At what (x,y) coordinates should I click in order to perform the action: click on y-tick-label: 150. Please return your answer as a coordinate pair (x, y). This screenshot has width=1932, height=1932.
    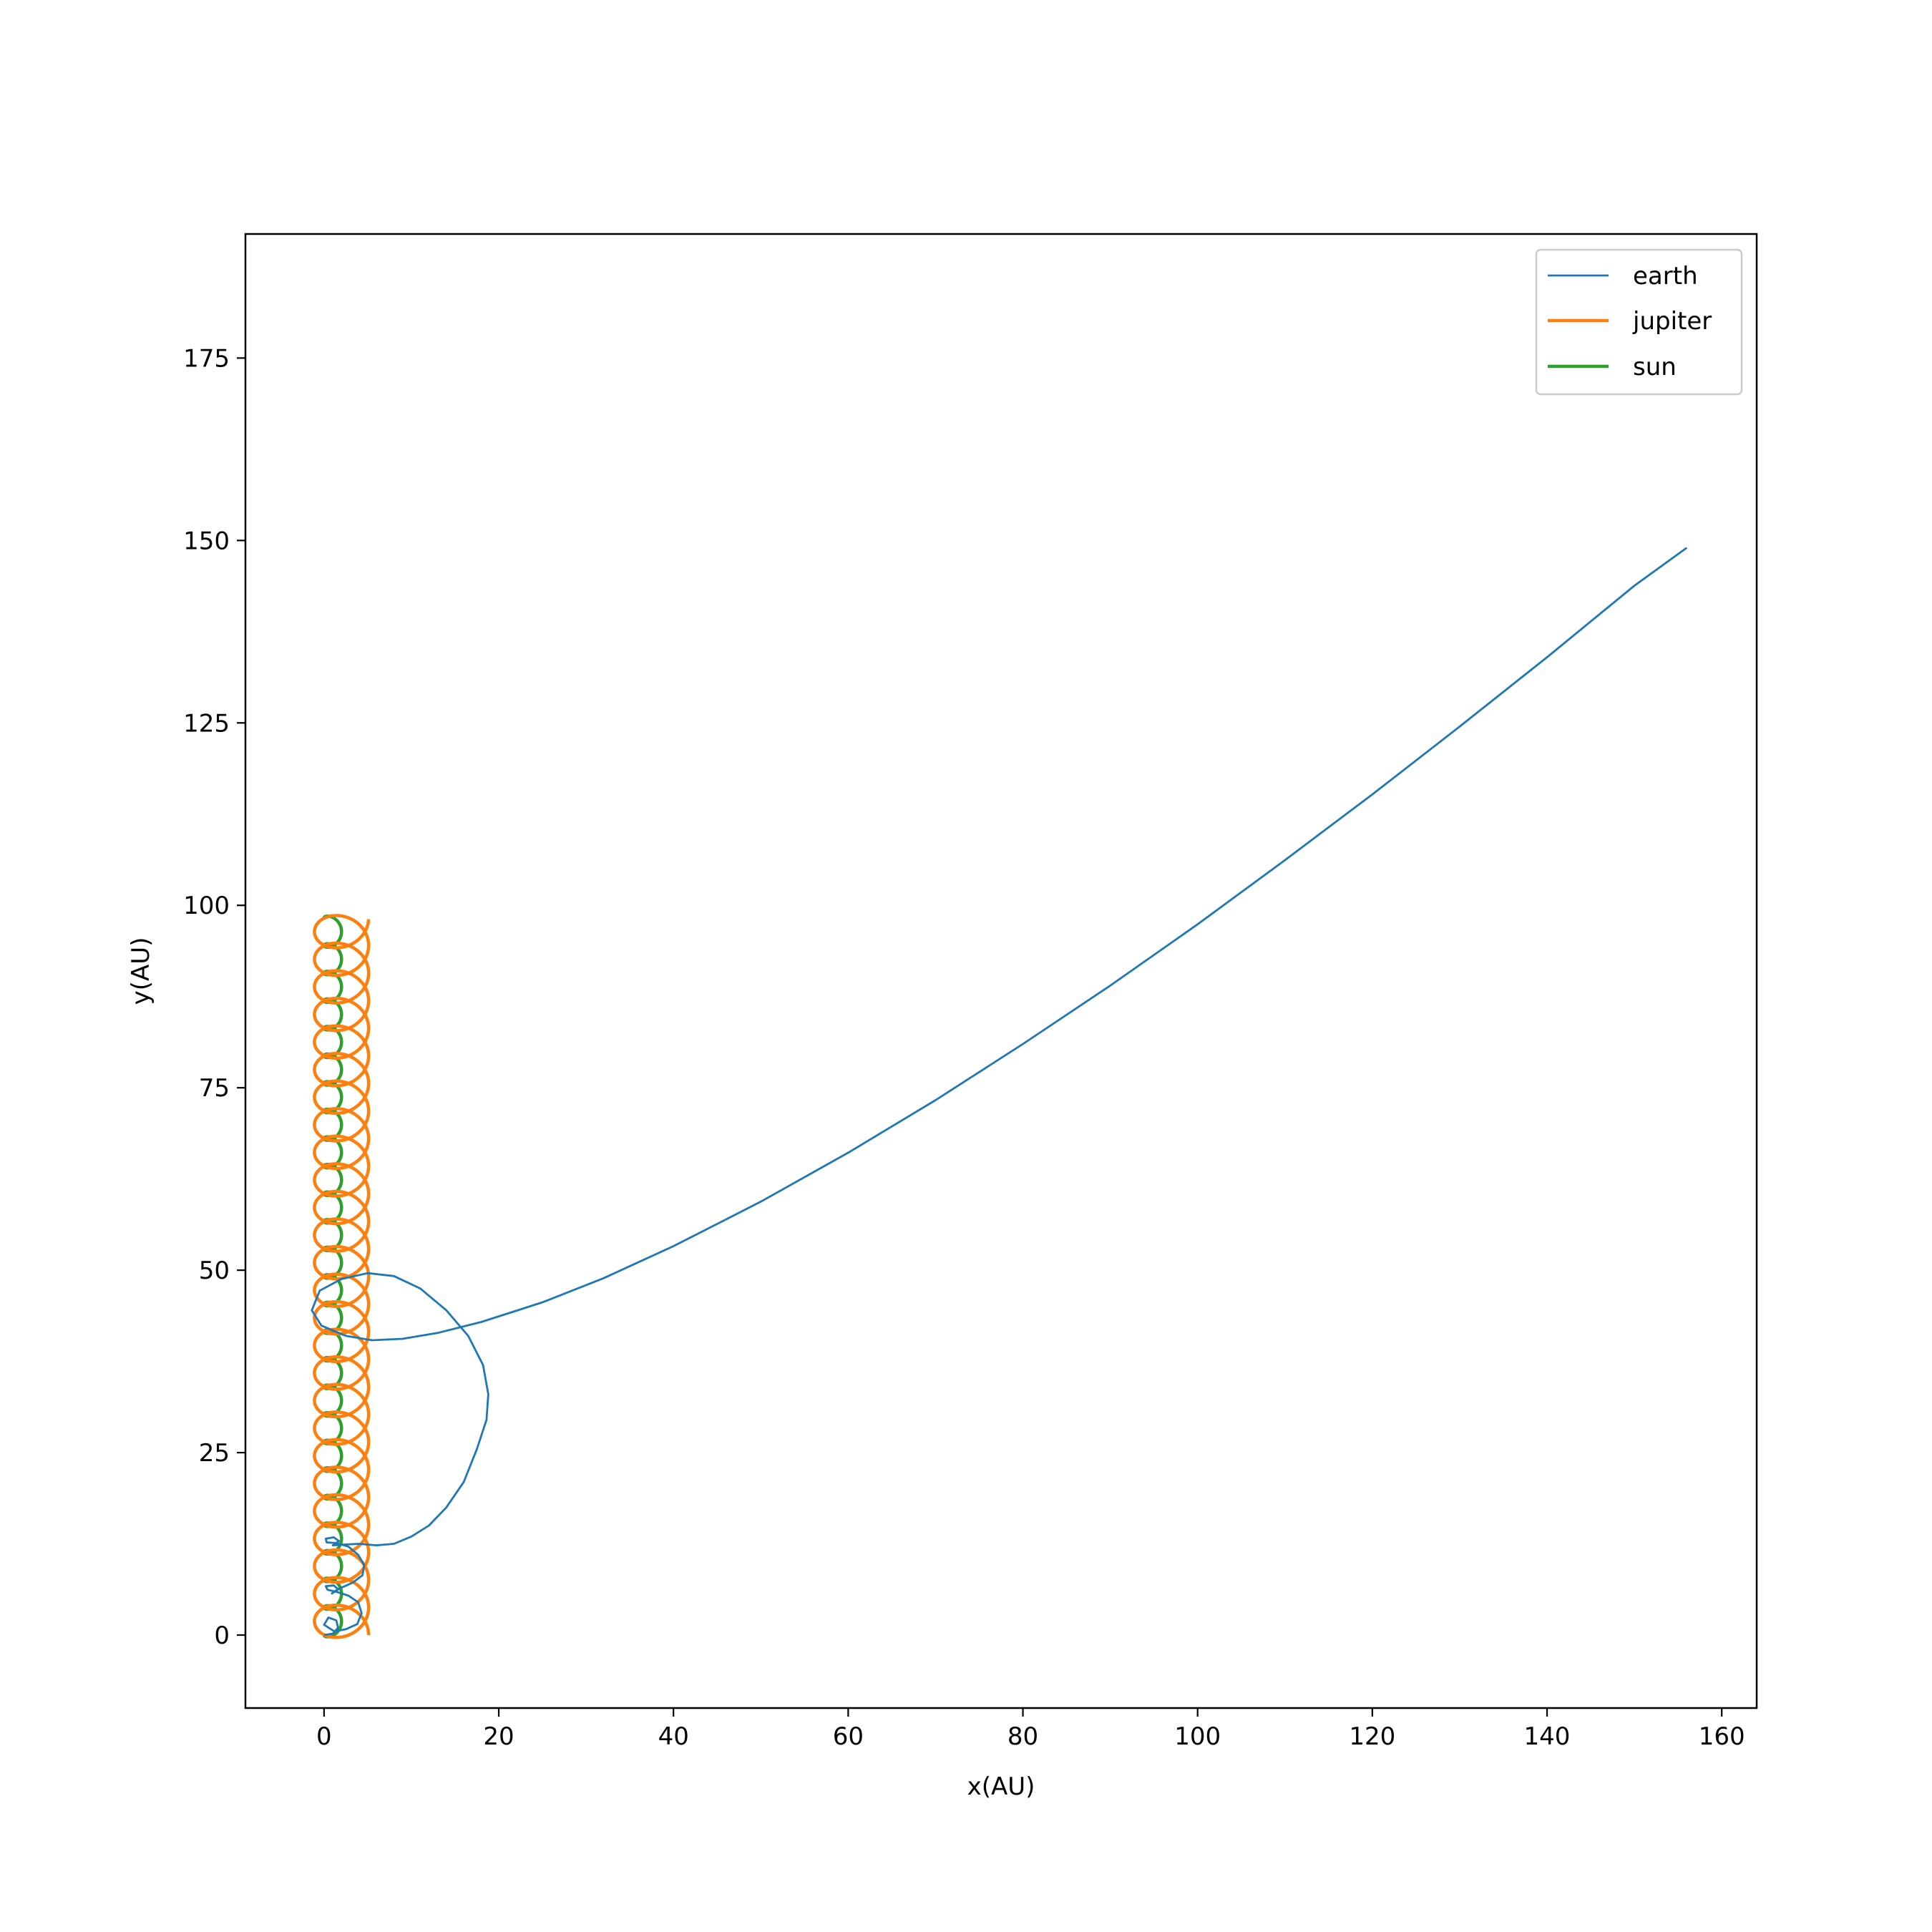
    Looking at the image, I should click on (206, 541).